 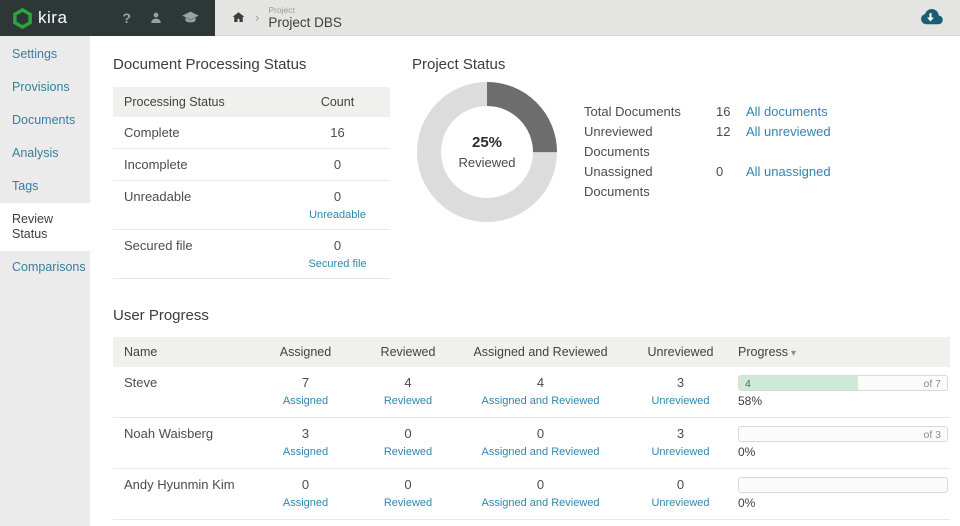 I want to click on assigned-count: 7, so click(x=305, y=382).